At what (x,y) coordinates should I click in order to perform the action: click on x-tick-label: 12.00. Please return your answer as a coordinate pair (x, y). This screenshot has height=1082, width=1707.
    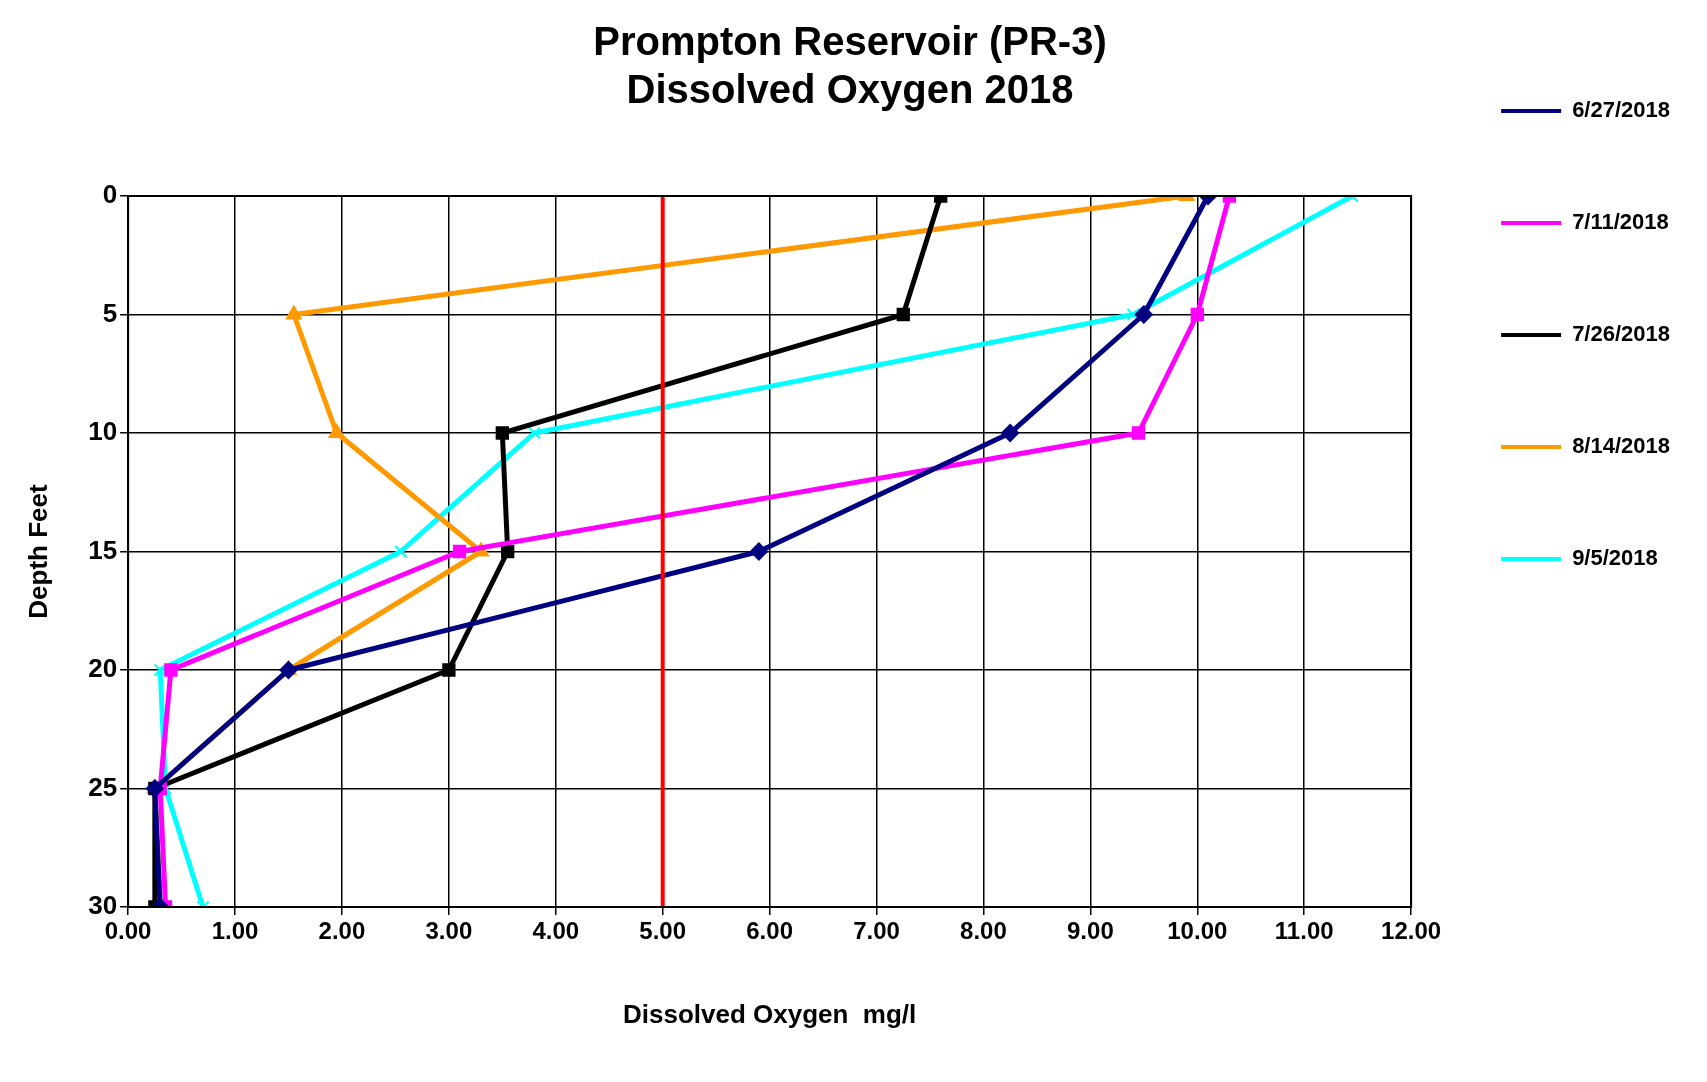
    Looking at the image, I should click on (1411, 931).